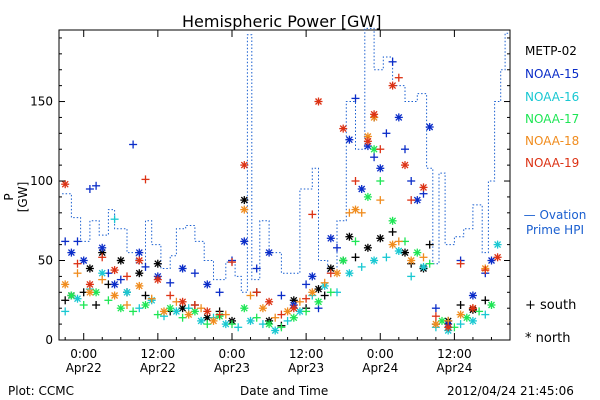 The height and width of the screenshot is (400, 600). I want to click on legend-item-noaa-17: NOAA-17, so click(552, 119).